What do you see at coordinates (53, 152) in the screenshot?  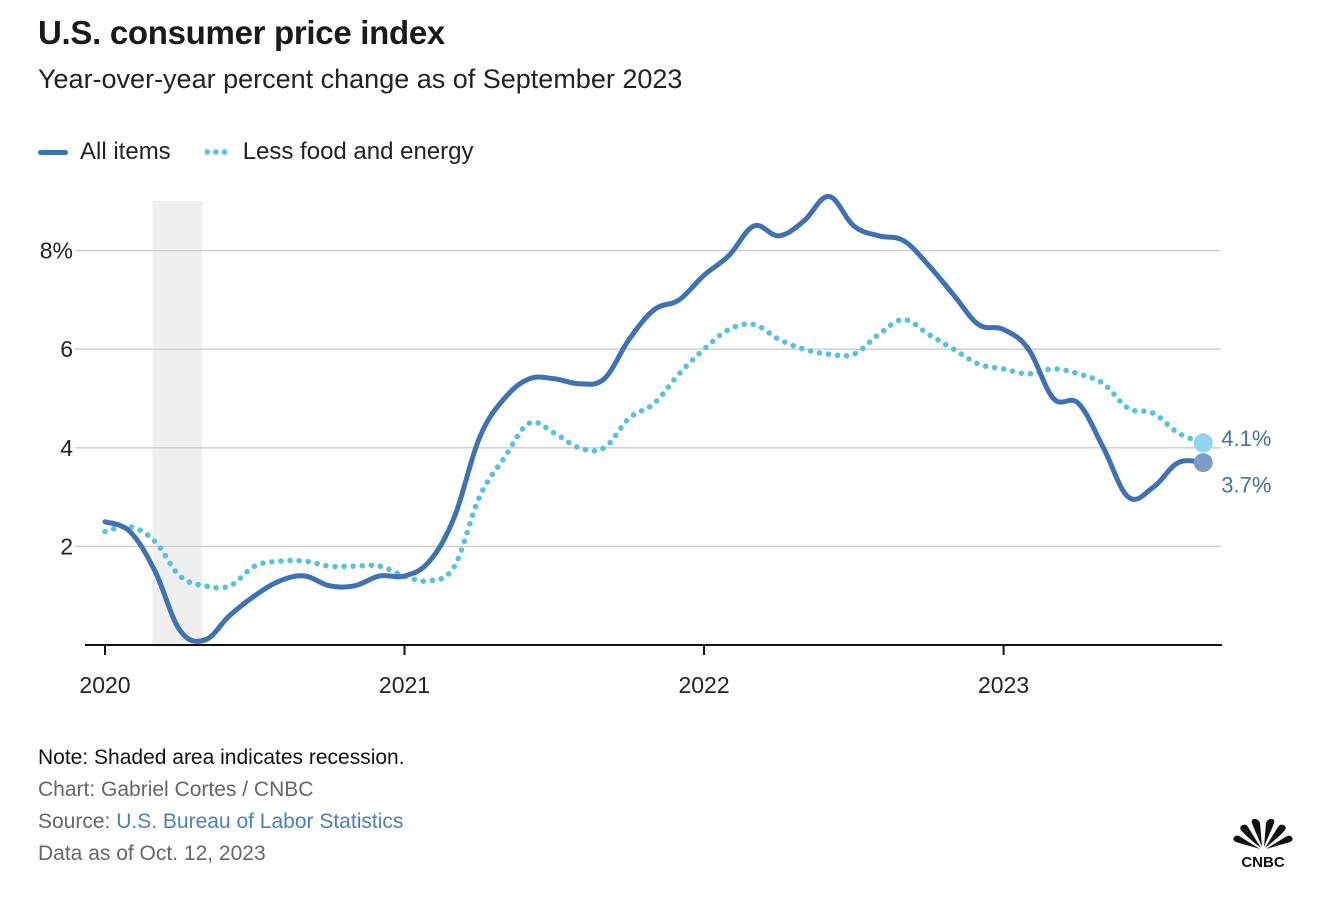 I see `legend-swatch-solid-line-icon` at bounding box center [53, 152].